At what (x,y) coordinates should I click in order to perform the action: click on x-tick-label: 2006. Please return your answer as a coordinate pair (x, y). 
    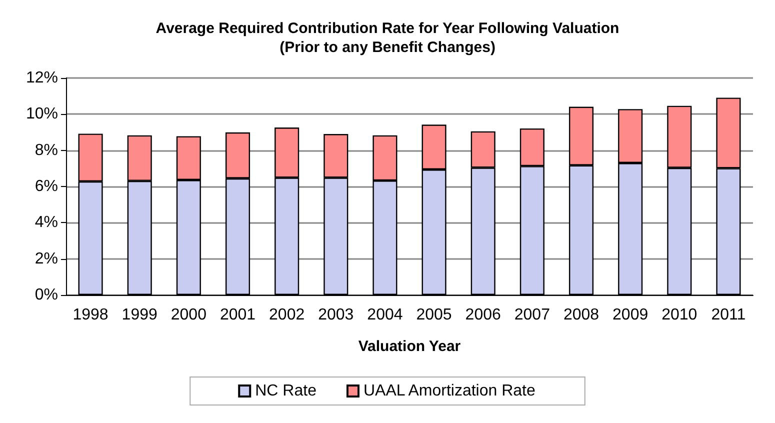
    Looking at the image, I should click on (483, 315).